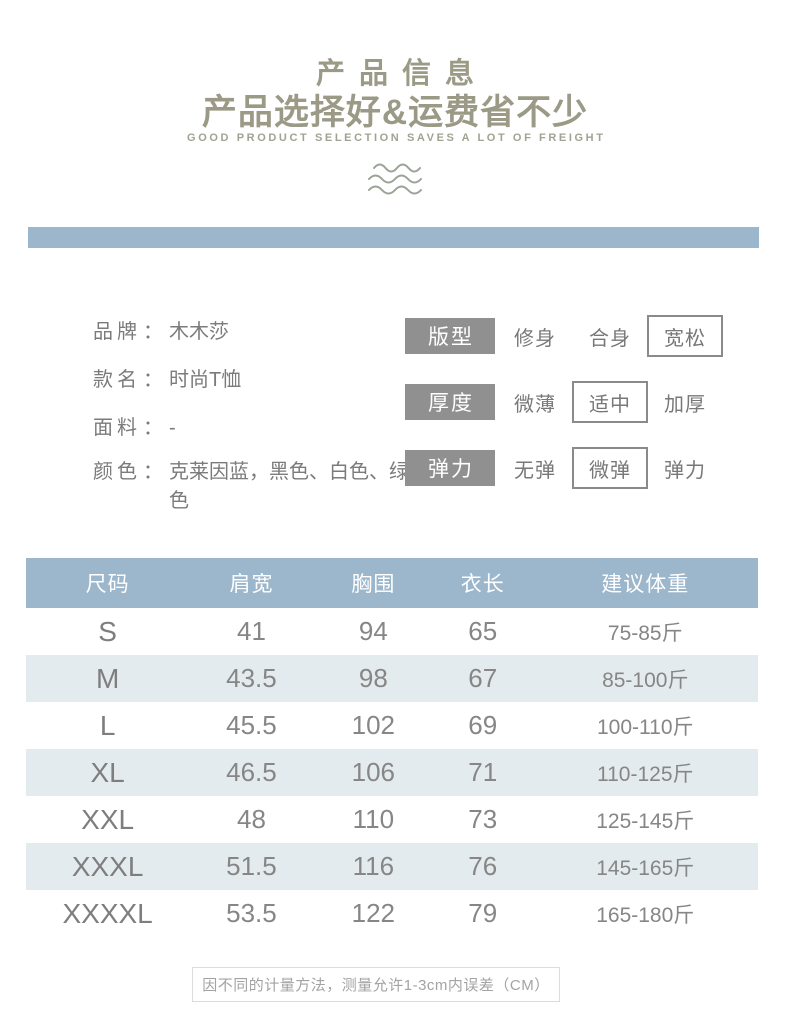 This screenshot has height=1032, width=790. I want to click on table-cell: S, so click(107, 631).